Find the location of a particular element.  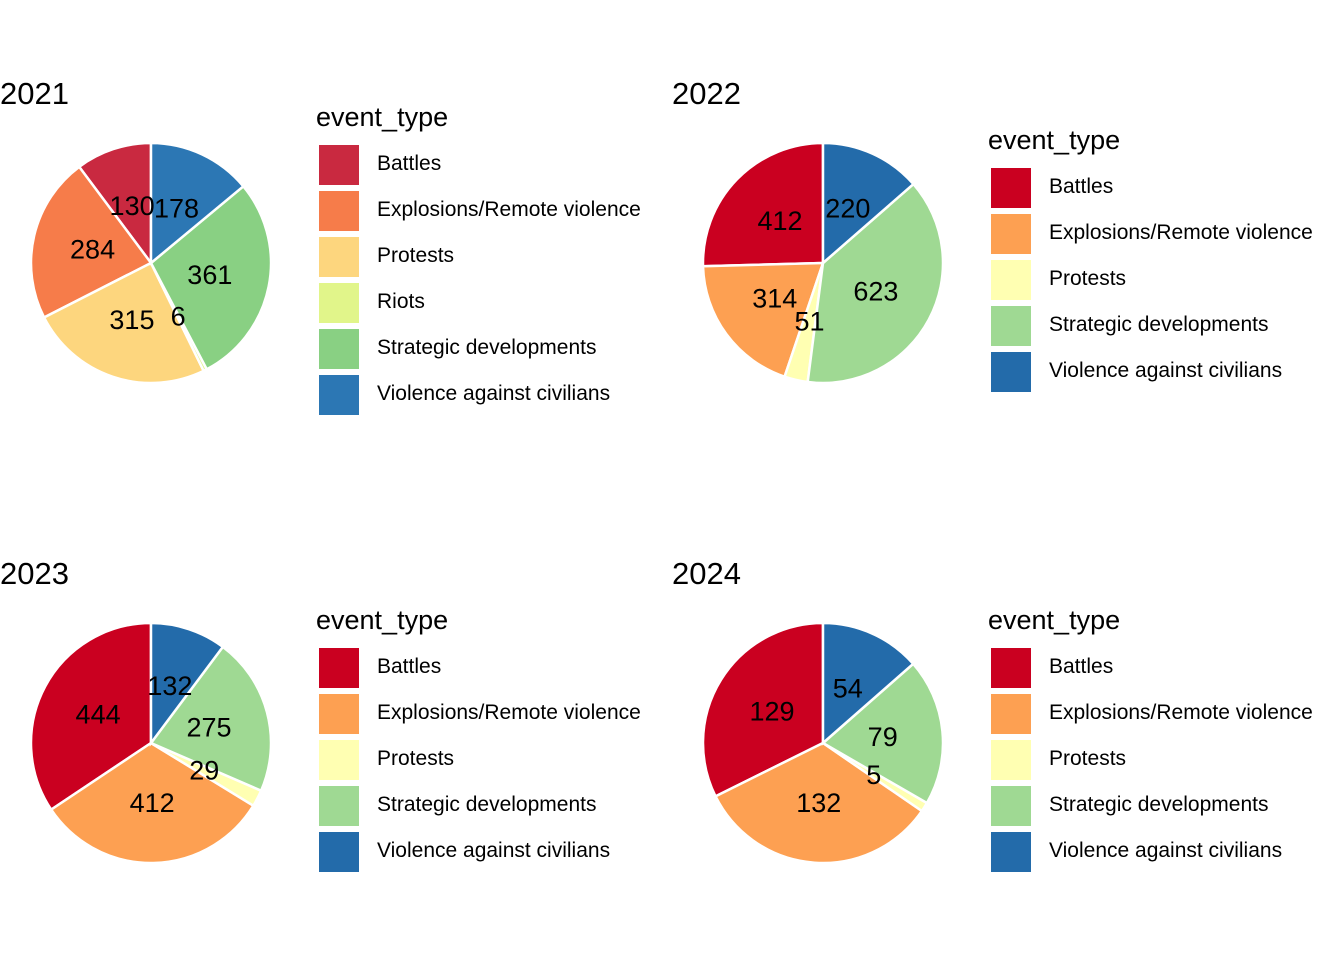

slice-value-label: 129 is located at coordinates (771, 711).